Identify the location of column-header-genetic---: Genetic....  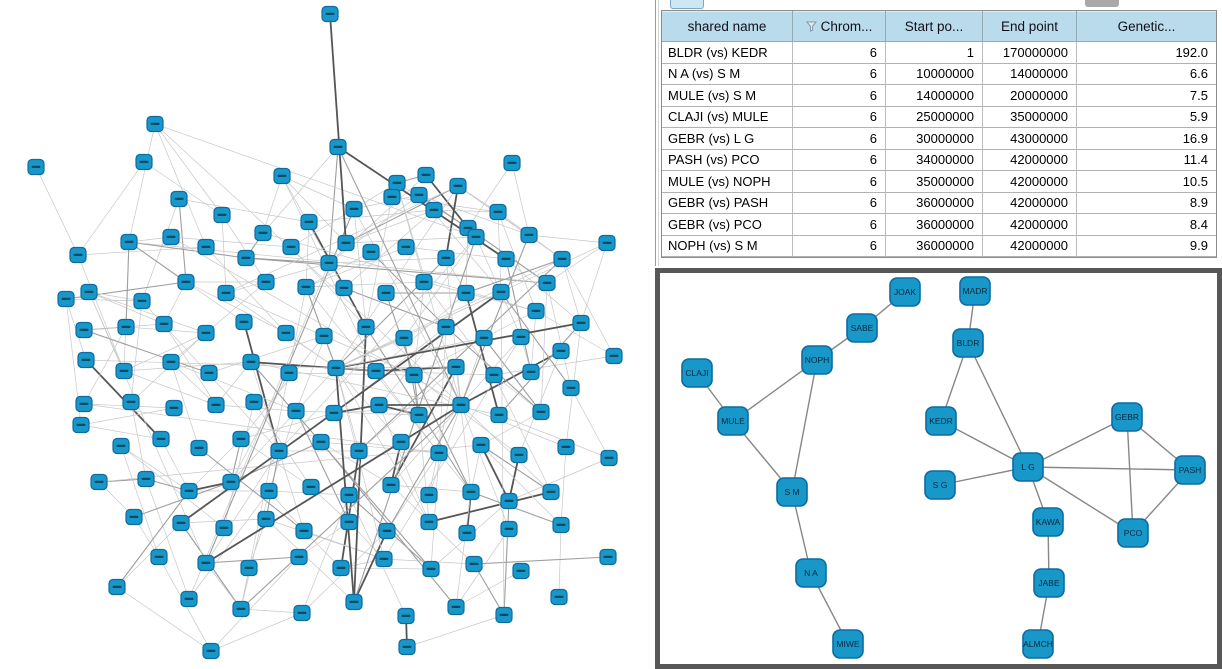
(1146, 26).